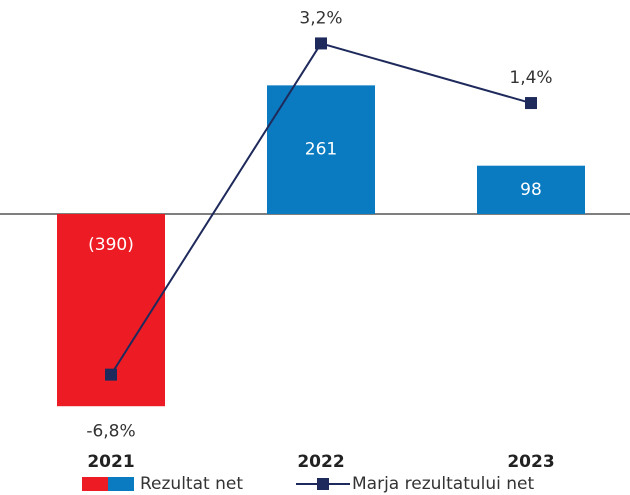 The width and height of the screenshot is (630, 495). What do you see at coordinates (320, 462) in the screenshot?
I see `x-tick-label: 2022` at bounding box center [320, 462].